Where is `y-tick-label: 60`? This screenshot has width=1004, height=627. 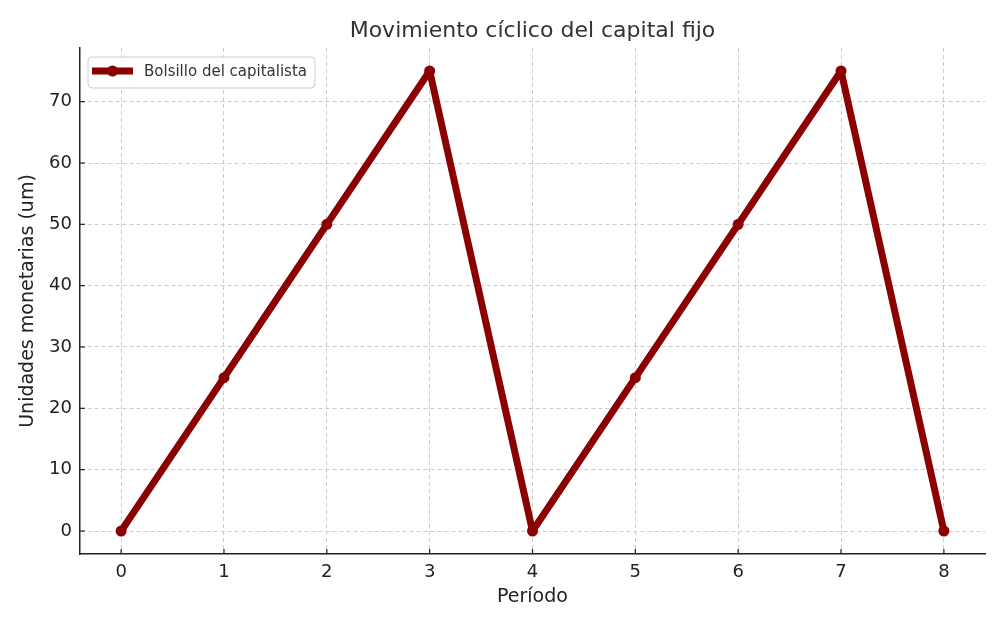
y-tick-label: 60 is located at coordinates (60, 161).